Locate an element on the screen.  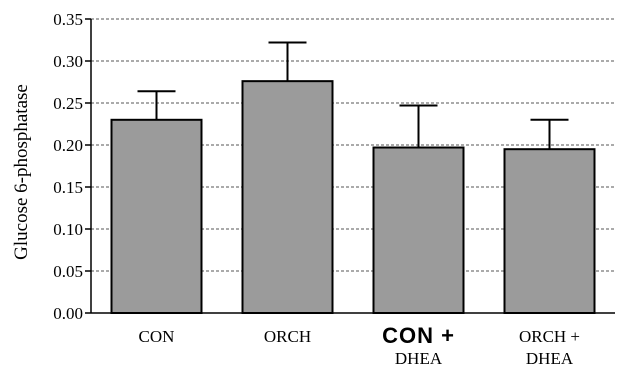
y-tick-label: 0.10 is located at coordinates (68, 229).